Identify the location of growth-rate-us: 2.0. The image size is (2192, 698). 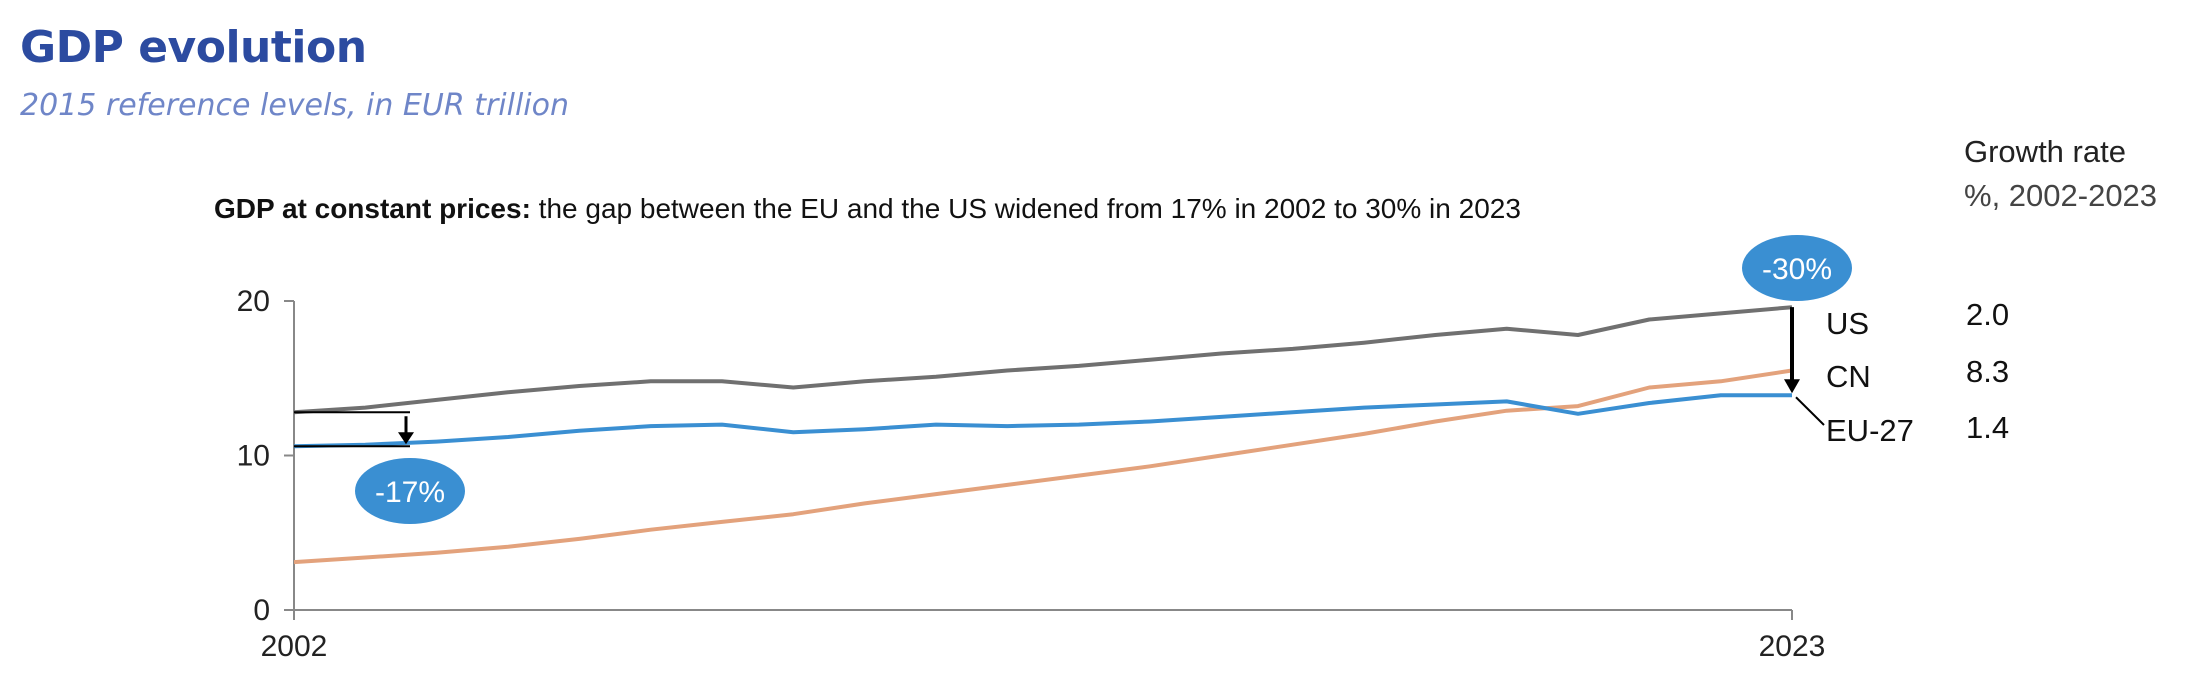
(1987, 314).